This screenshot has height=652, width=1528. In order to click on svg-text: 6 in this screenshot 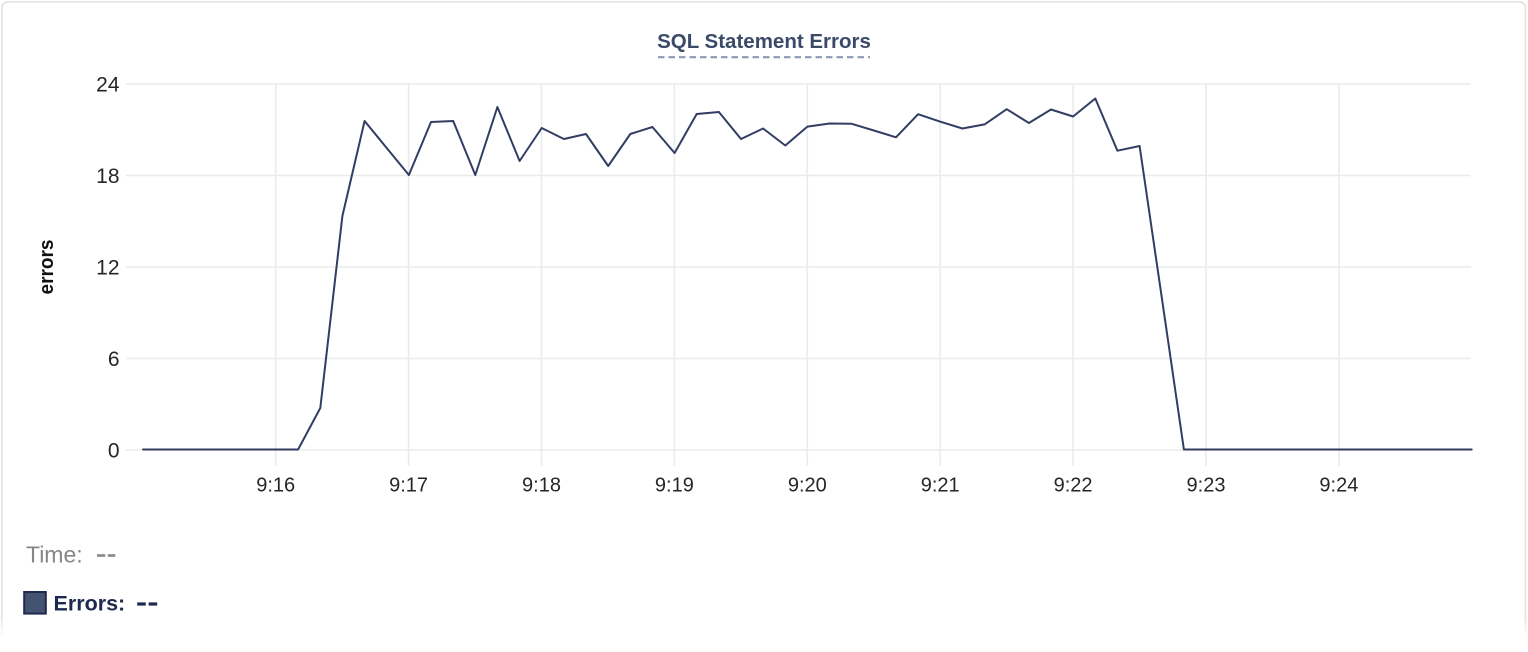, I will do `click(114, 359)`.